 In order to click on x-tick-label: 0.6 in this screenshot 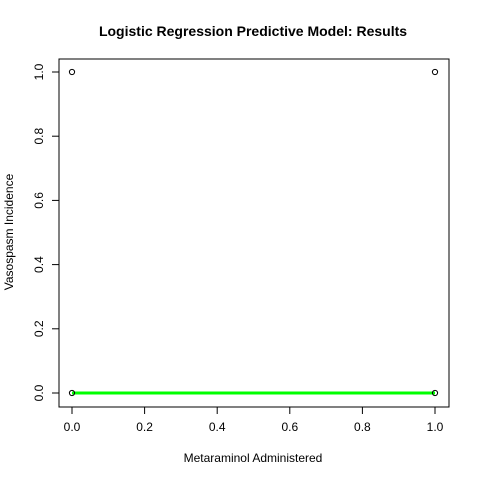, I will do `click(289, 427)`.